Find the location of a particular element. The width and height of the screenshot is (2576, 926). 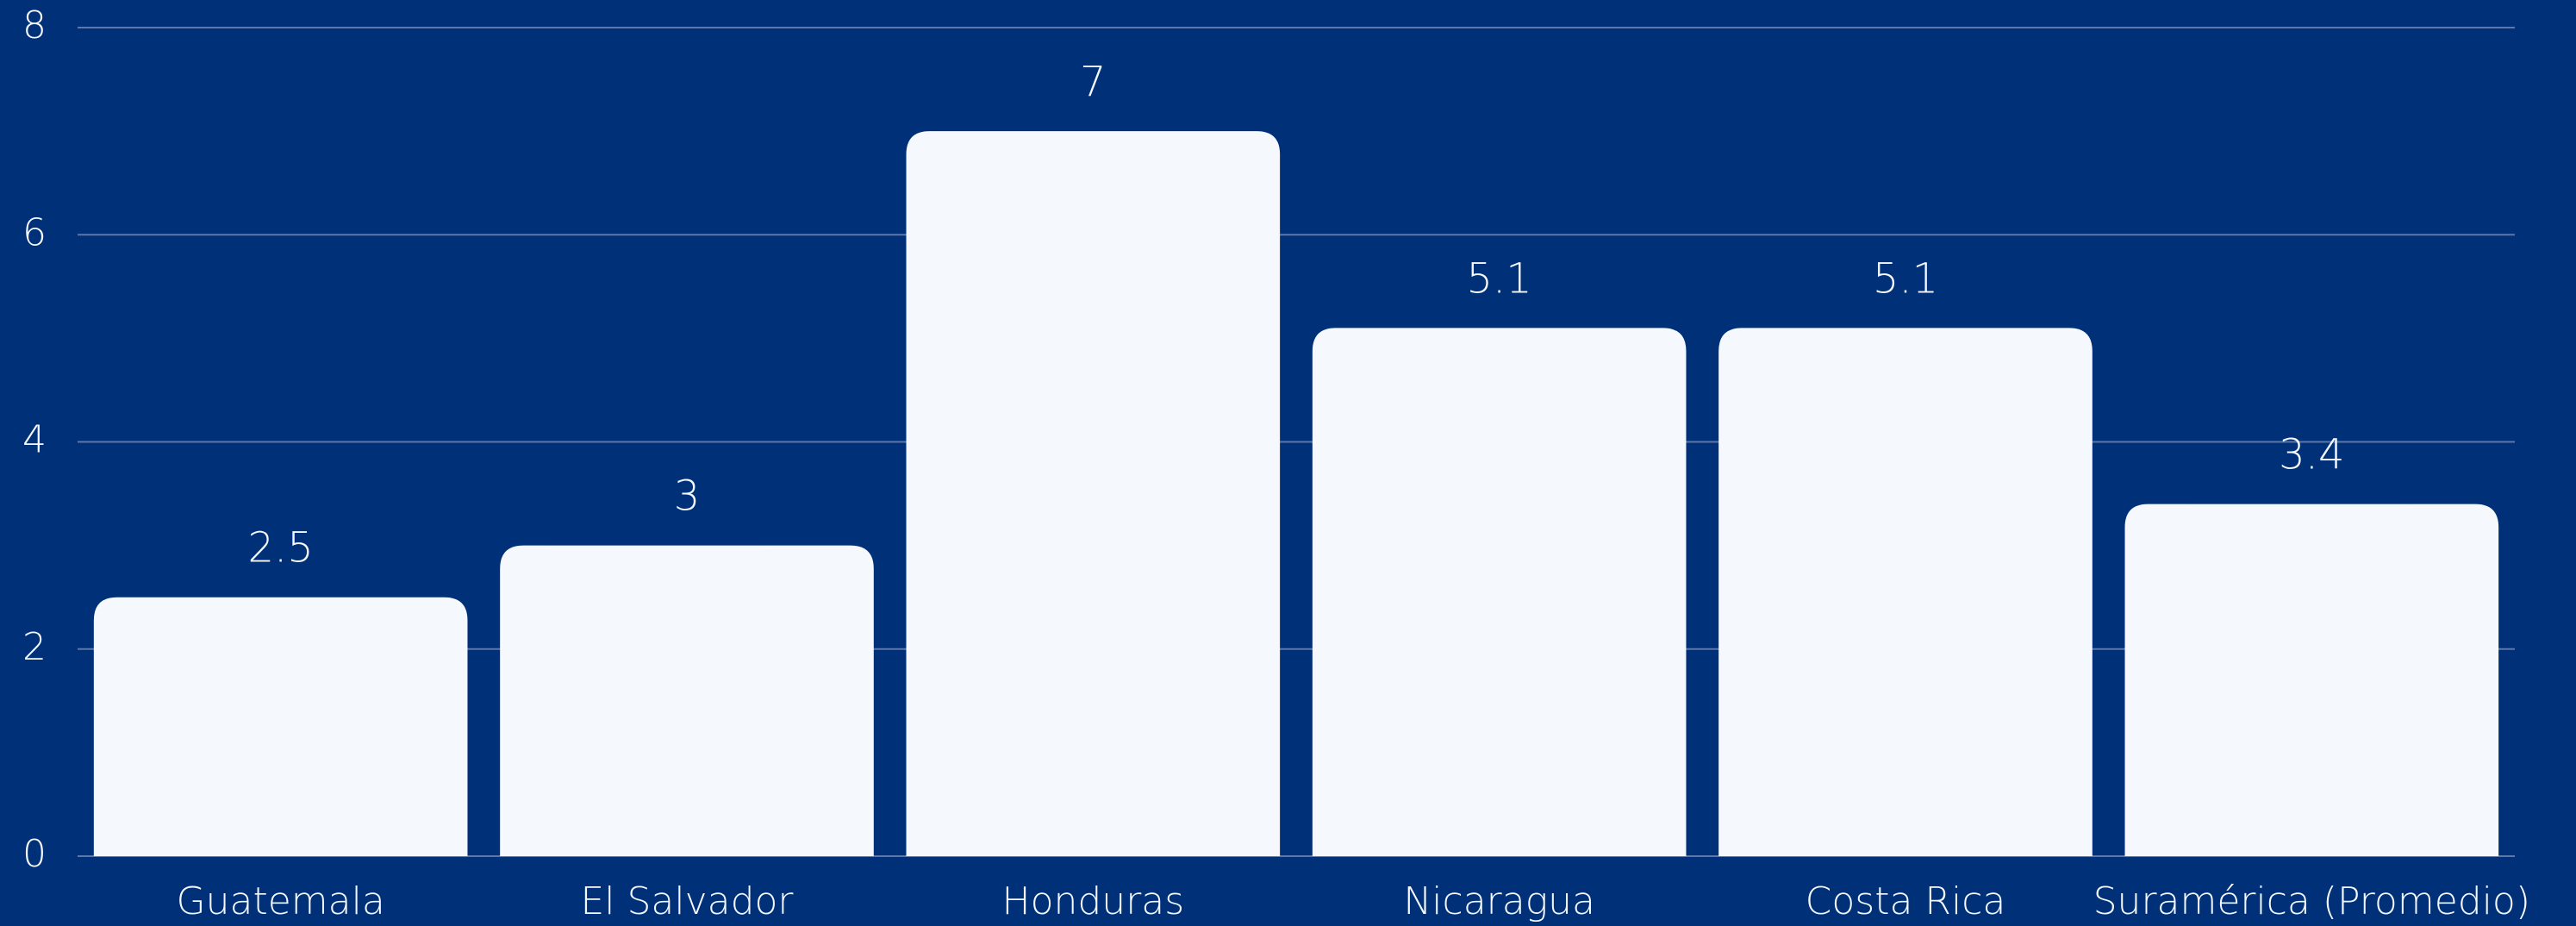

x-tick-label: Suramérica (Promedio) is located at coordinates (2311, 901).